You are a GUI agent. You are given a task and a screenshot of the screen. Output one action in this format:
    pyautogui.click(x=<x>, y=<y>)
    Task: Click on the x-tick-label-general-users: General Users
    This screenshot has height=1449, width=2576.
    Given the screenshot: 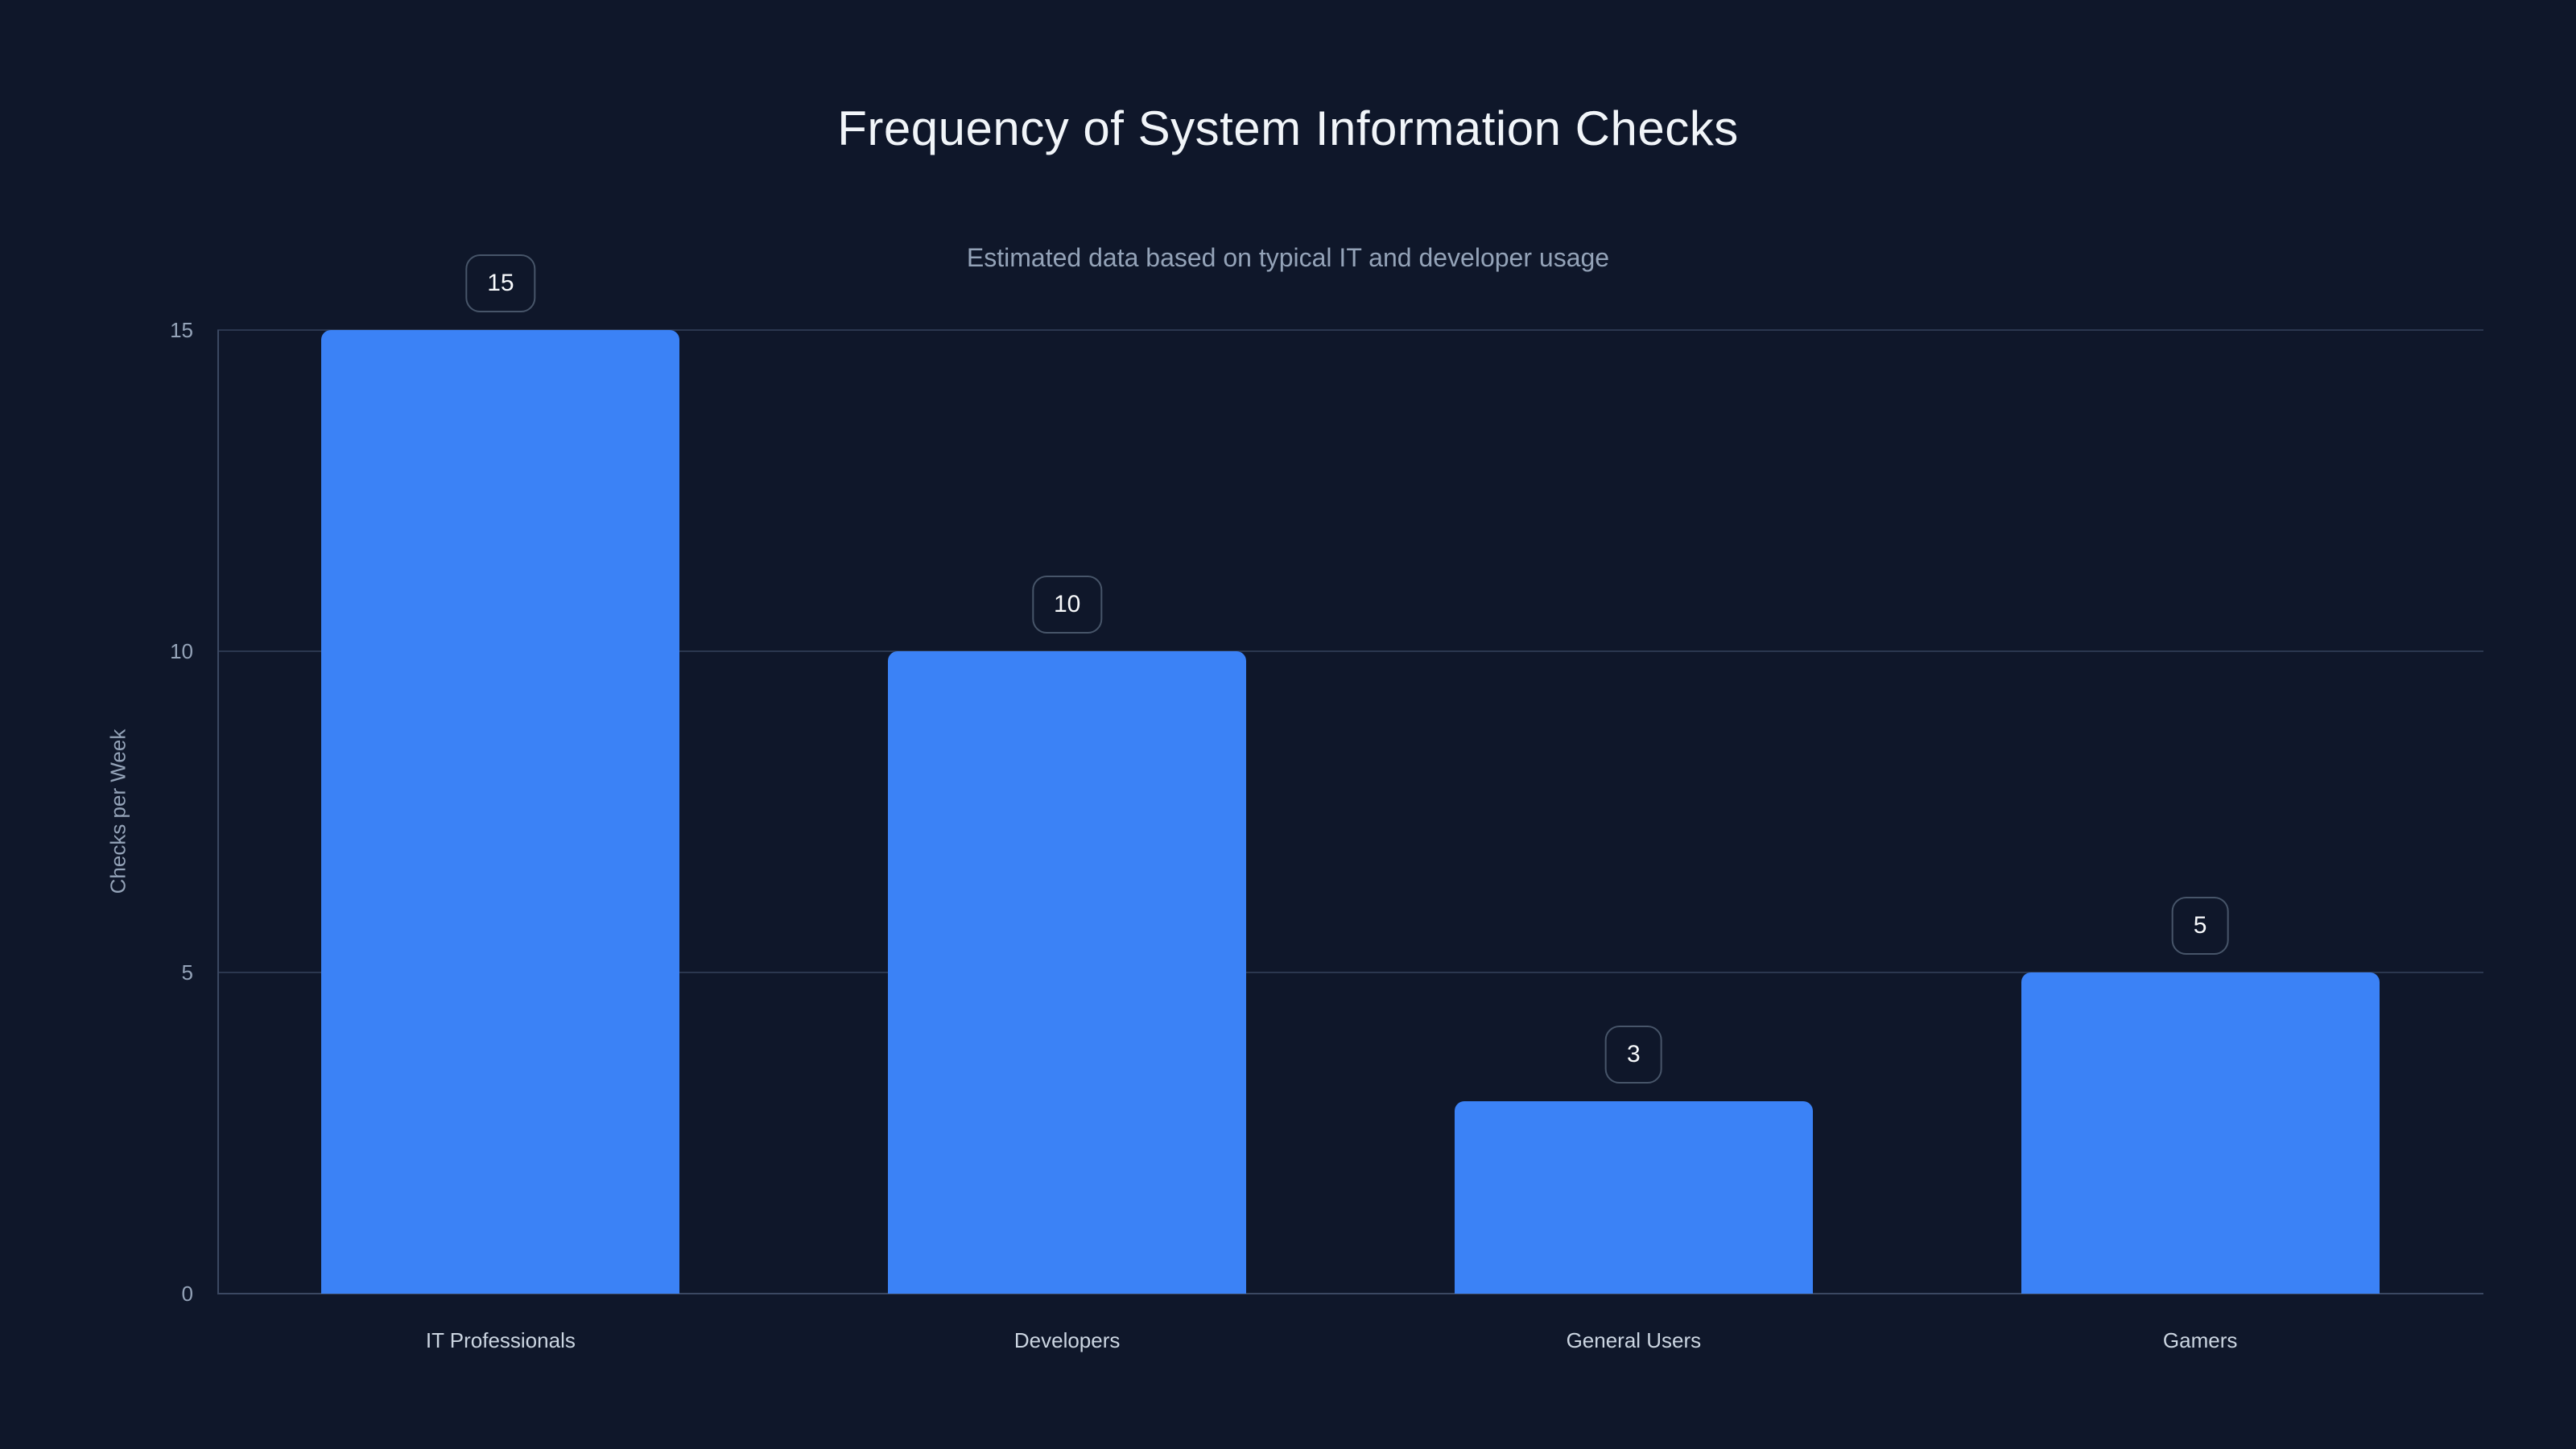 What is the action you would take?
    pyautogui.click(x=1634, y=1340)
    